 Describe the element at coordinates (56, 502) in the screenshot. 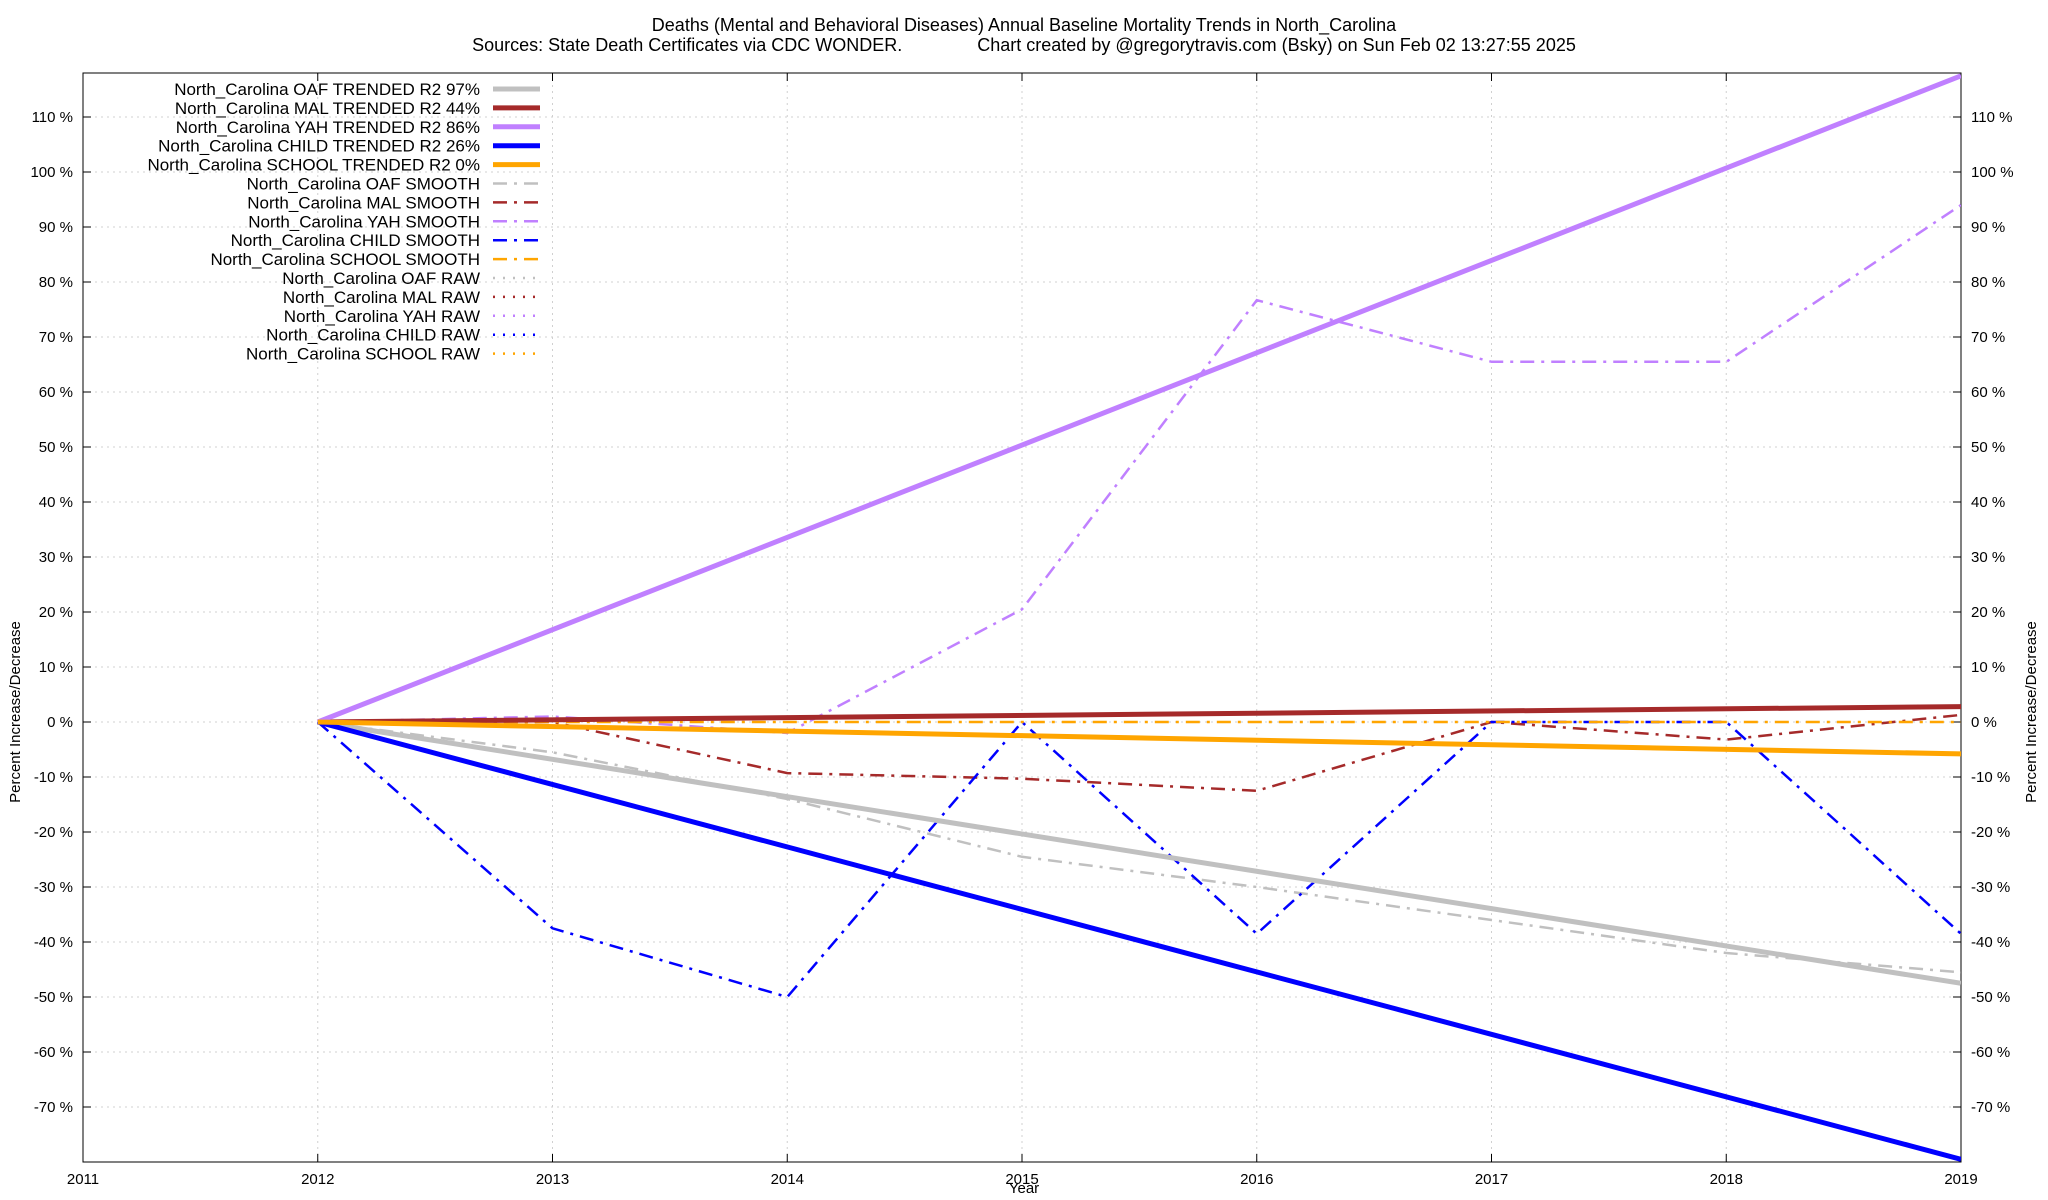

I see `y-tick-label: 40 %` at that location.